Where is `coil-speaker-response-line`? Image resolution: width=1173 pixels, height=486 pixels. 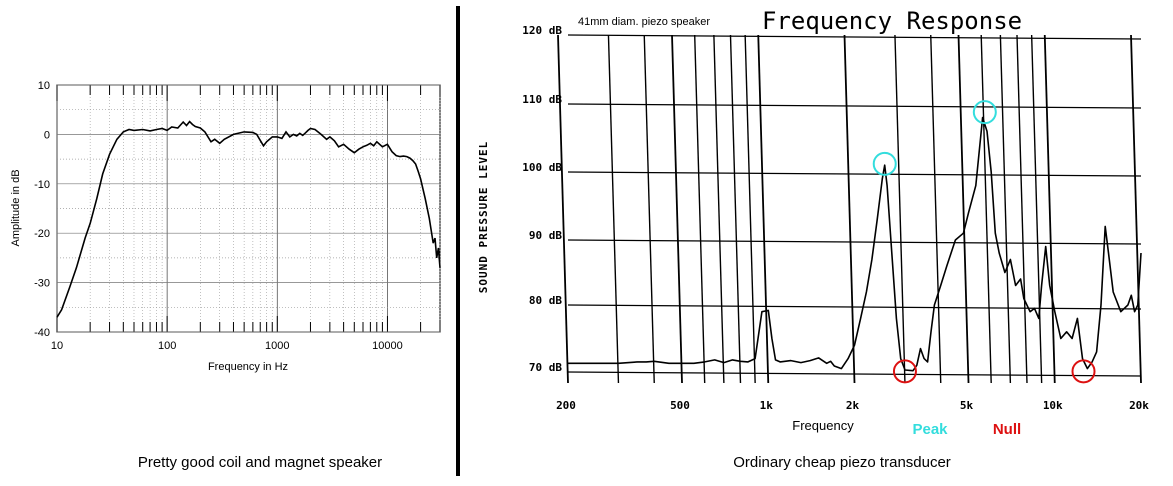
coil-speaker-response-line is located at coordinates (248, 219).